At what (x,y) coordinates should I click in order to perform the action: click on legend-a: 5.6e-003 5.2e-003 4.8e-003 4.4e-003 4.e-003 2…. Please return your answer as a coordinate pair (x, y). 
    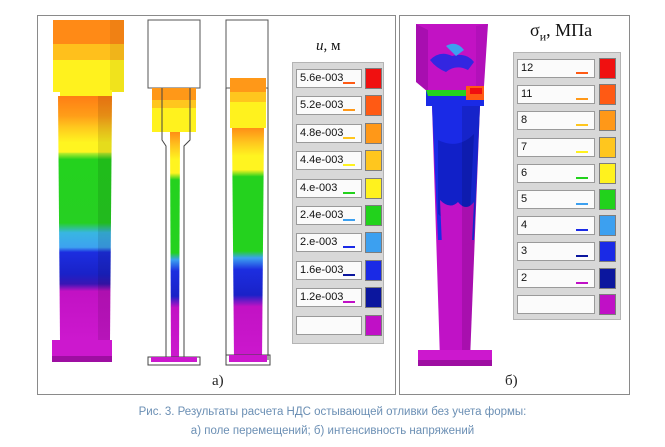
    Looking at the image, I should click on (338, 203).